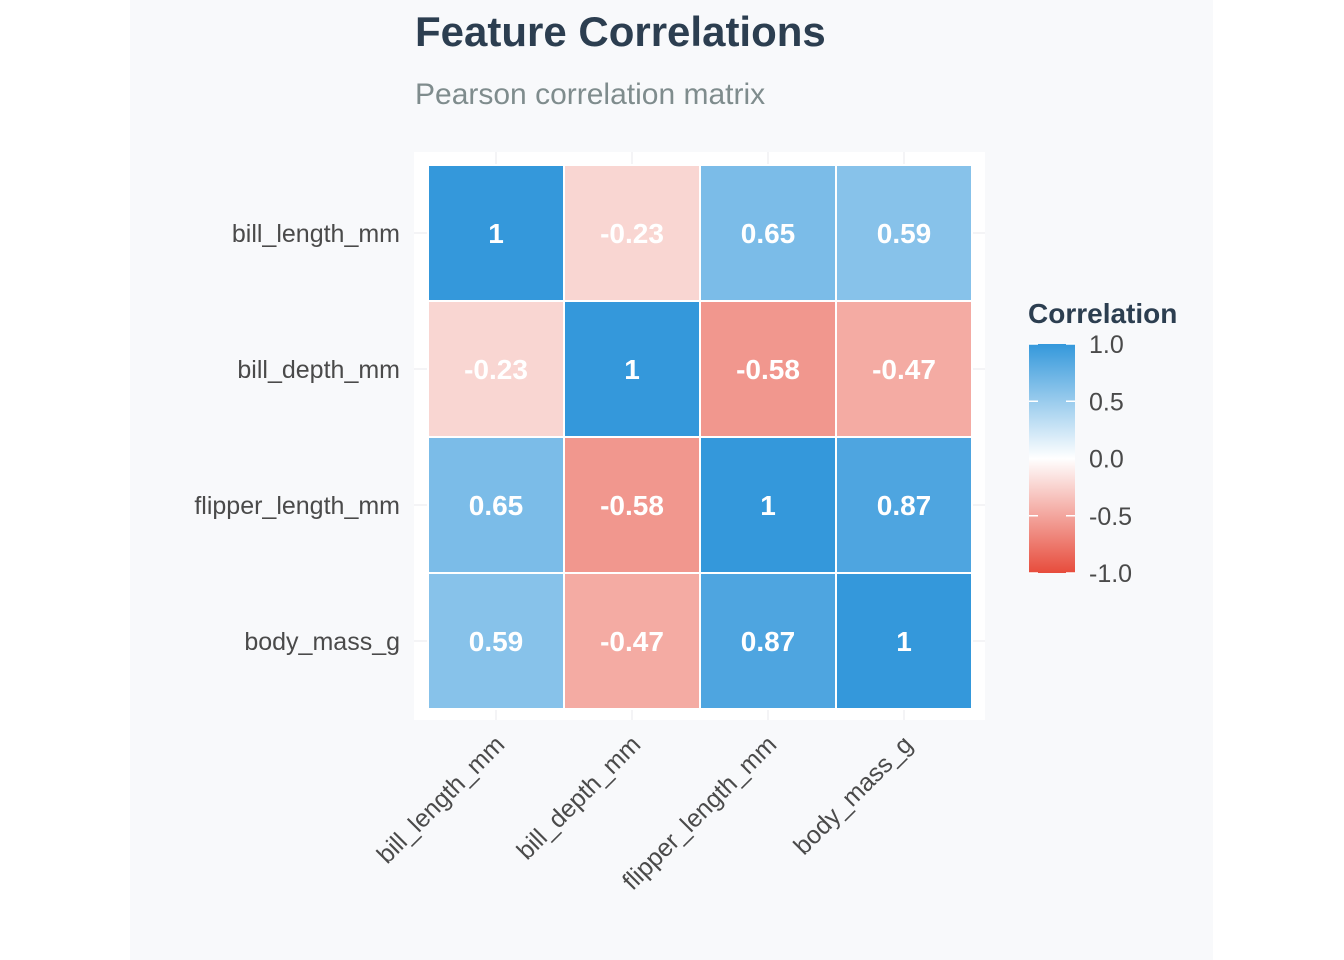  Describe the element at coordinates (853, 795) in the screenshot. I see `x-tick-label: body_mass_g` at that location.